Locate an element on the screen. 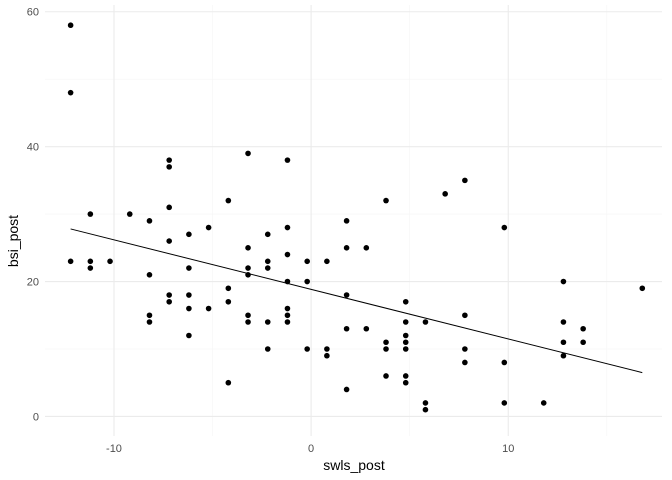 The height and width of the screenshot is (480, 672). x-tick-label: 0 is located at coordinates (311, 449).